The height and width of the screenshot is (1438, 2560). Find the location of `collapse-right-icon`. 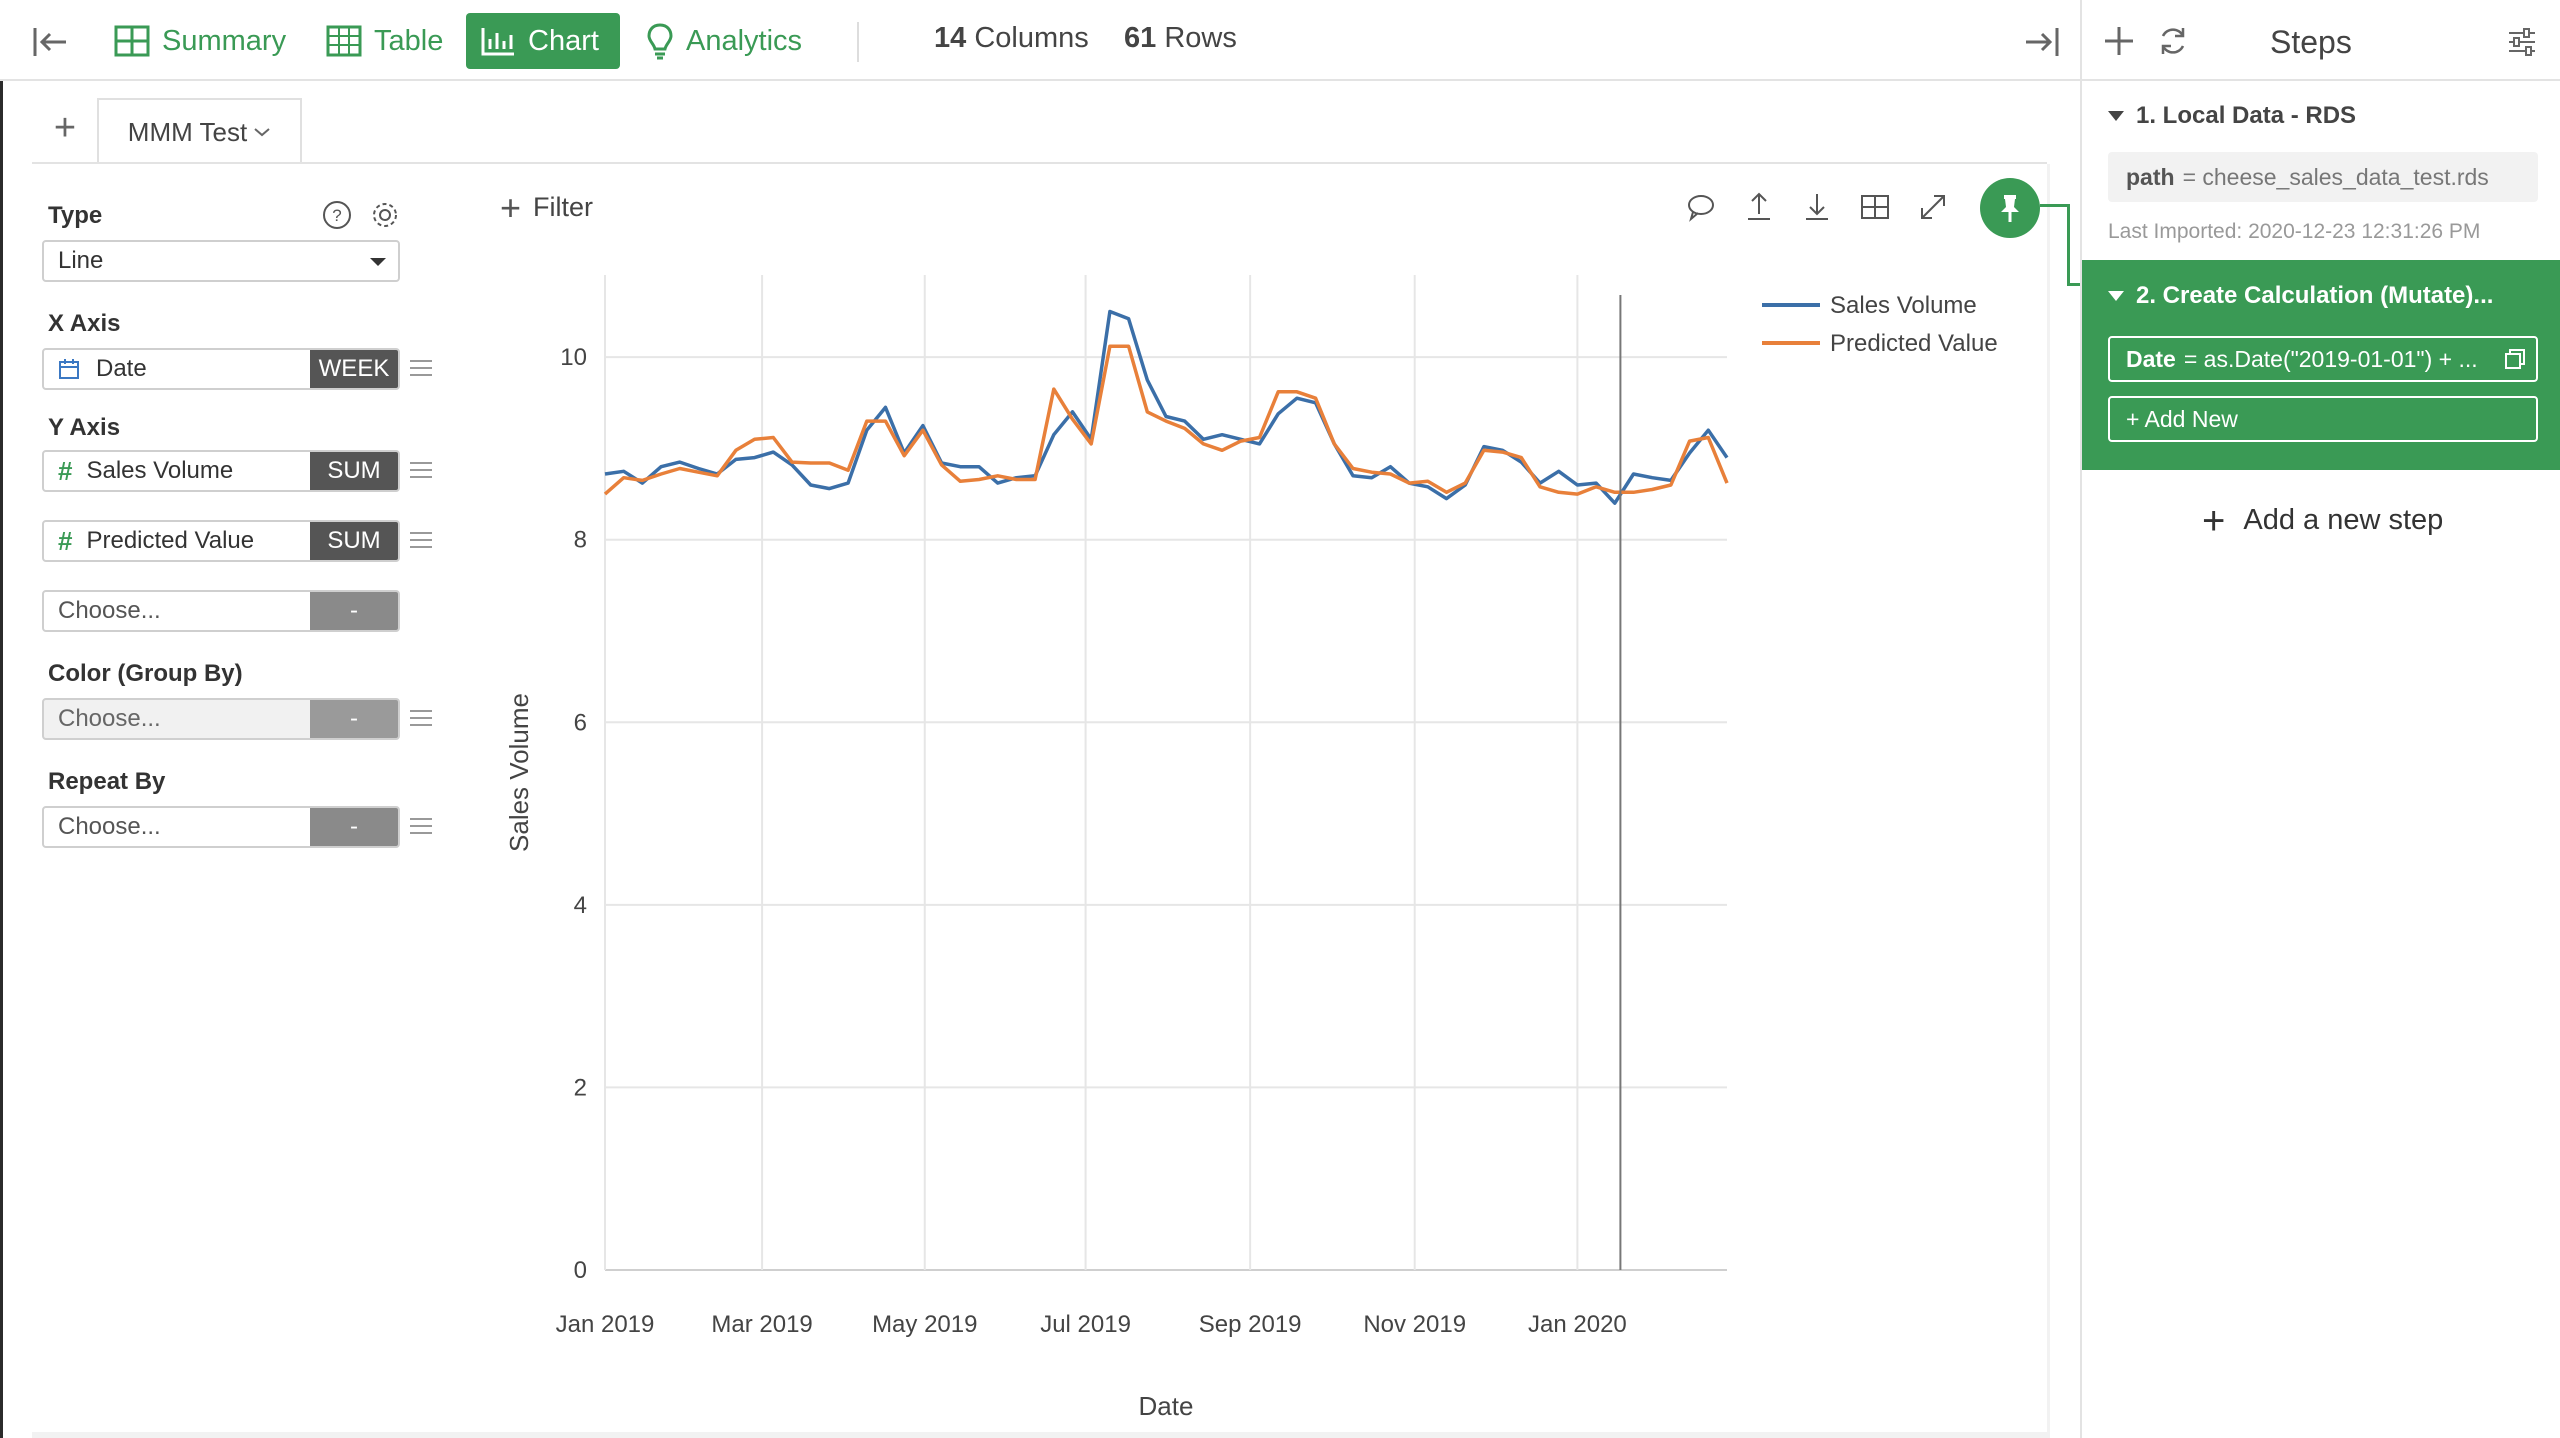

collapse-right-icon is located at coordinates (2042, 42).